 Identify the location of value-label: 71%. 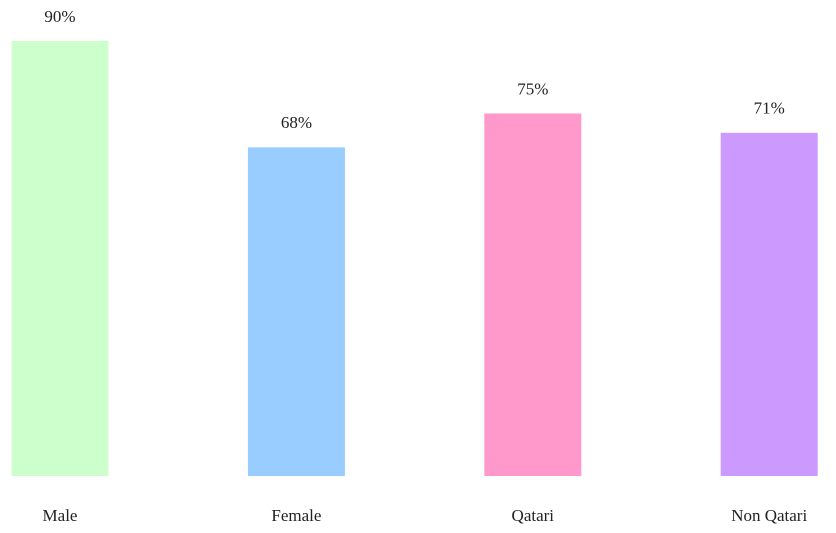
(769, 108).